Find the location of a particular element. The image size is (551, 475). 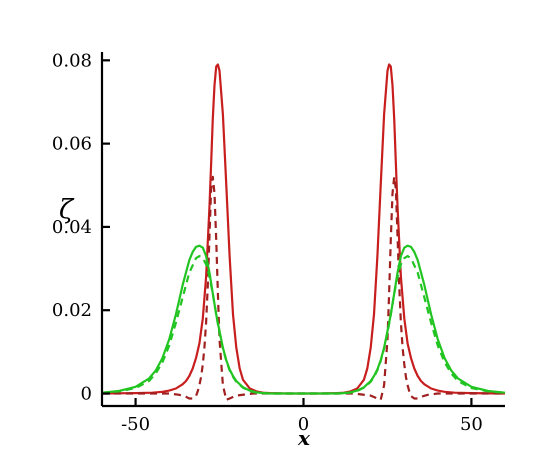

x-tick-label: -50 is located at coordinates (135, 424).